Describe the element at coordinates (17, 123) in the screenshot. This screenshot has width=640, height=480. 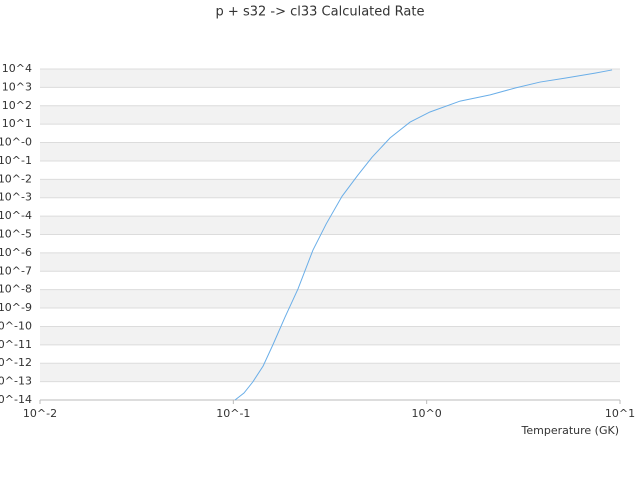
I see `y-tick-label: 10^1` at that location.